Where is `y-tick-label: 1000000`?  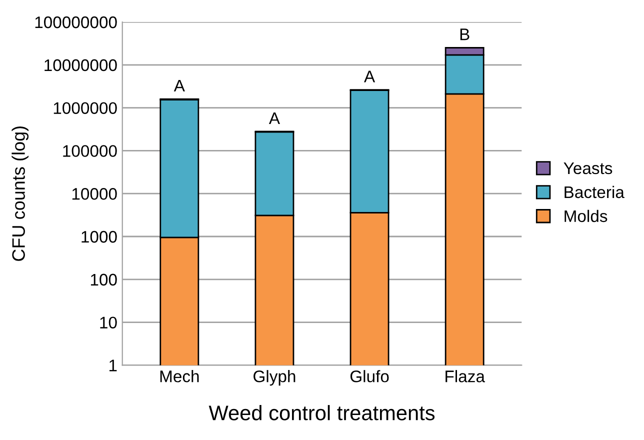 y-tick-label: 1000000 is located at coordinates (85, 108).